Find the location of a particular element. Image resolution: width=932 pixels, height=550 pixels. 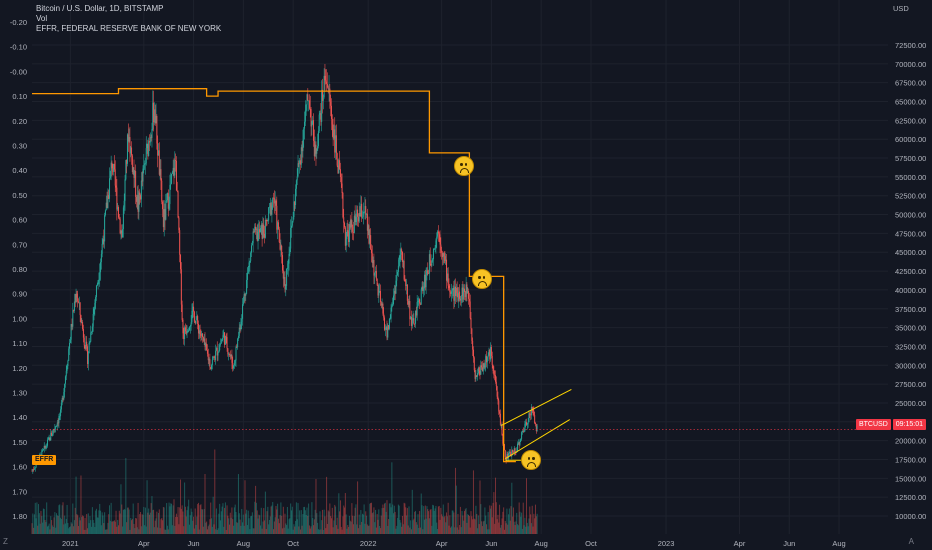

legend-vol: Vol is located at coordinates (42, 18).